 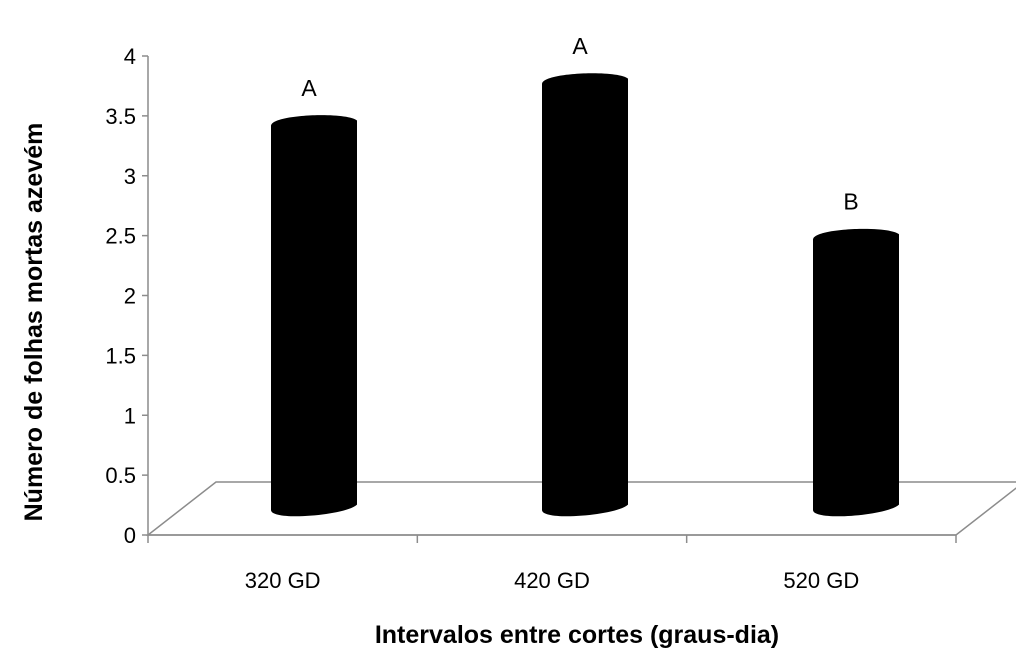 What do you see at coordinates (120, 116) in the screenshot?
I see `y-tick-label: 3.5` at bounding box center [120, 116].